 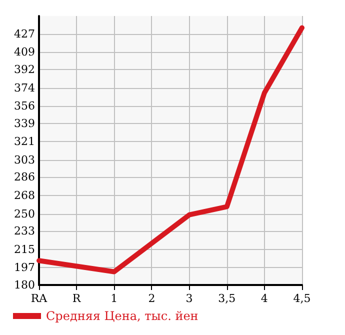 I want to click on x-tick-label: R, so click(x=77, y=298).